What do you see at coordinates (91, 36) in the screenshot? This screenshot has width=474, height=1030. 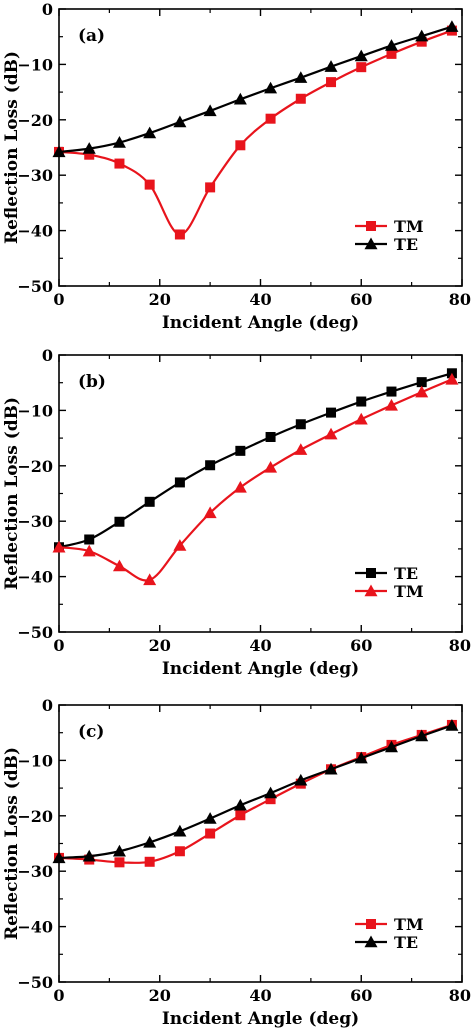 I see `panel-label: (a)` at bounding box center [91, 36].